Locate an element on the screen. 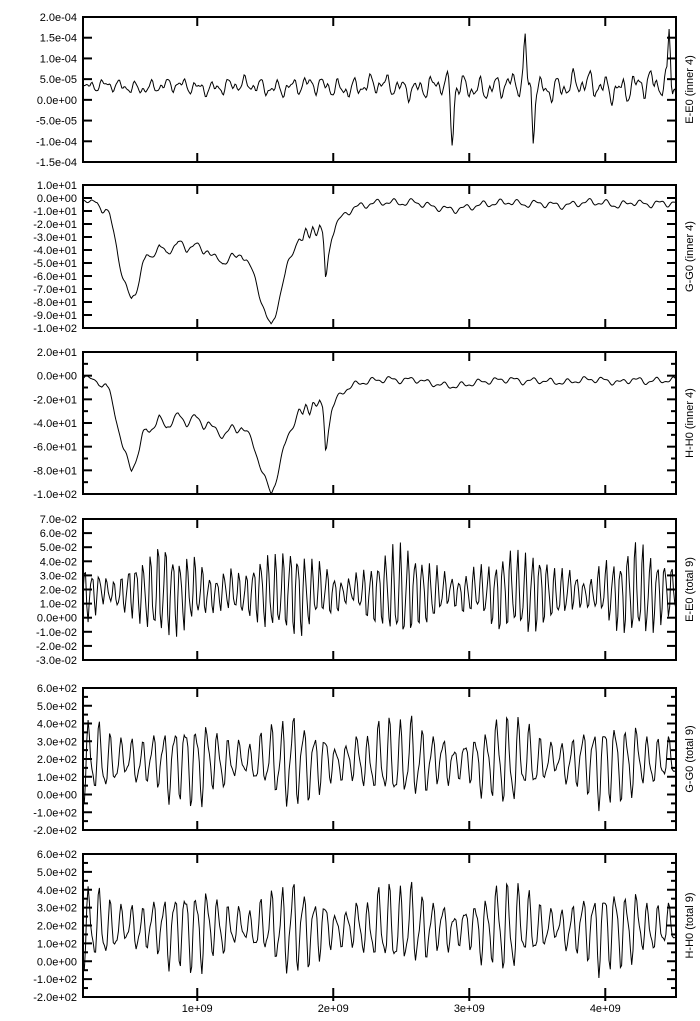 The image size is (700, 1021). y-tick-label: 5.0e-02 is located at coordinates (58, 548).